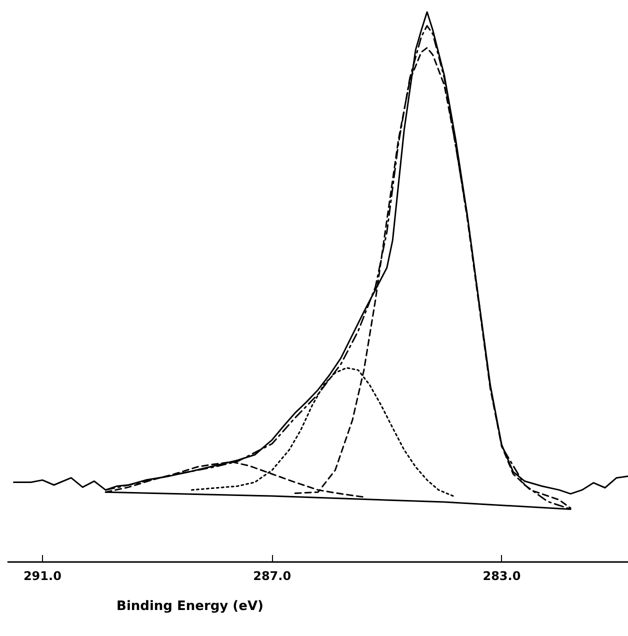 This screenshot has height=636, width=628. Describe the element at coordinates (42, 576) in the screenshot. I see `x-tick-label: 291.0` at that location.